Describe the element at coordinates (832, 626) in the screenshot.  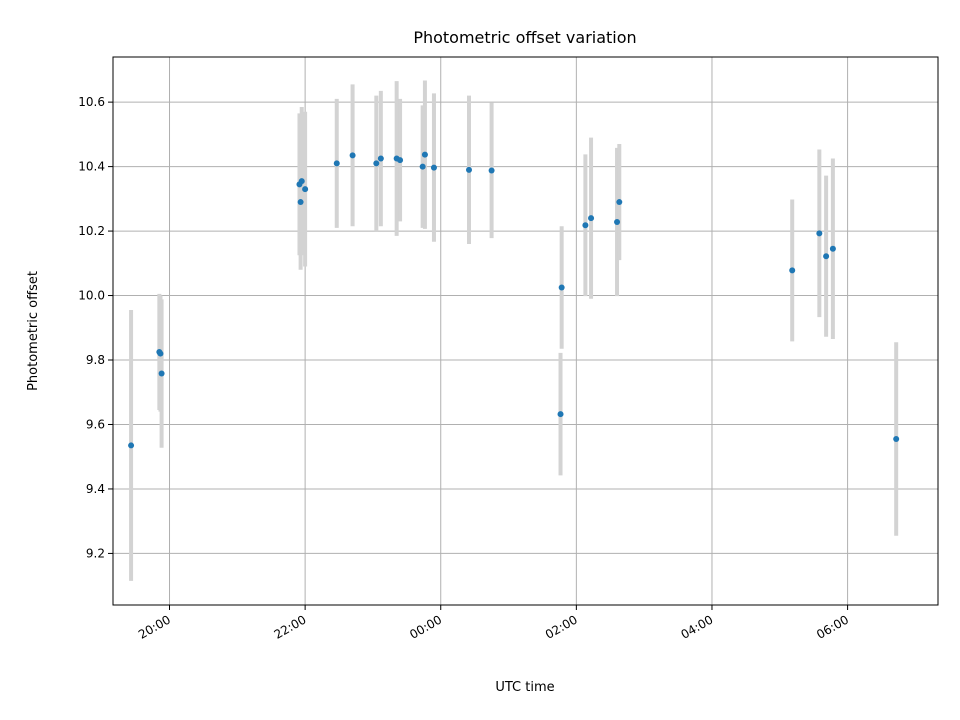
I see `x-tick-label: 06:00` at that location.